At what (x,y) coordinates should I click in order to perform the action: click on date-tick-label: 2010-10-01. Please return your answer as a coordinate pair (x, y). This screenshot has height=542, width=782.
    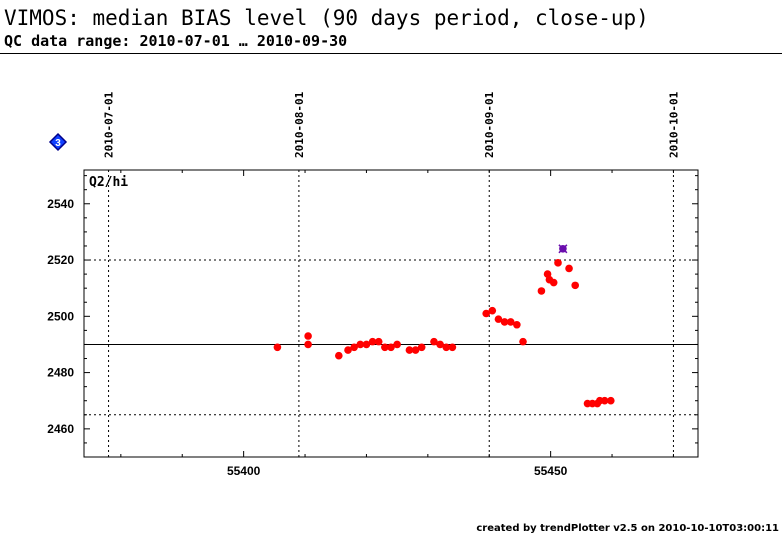
    Looking at the image, I should click on (673, 124).